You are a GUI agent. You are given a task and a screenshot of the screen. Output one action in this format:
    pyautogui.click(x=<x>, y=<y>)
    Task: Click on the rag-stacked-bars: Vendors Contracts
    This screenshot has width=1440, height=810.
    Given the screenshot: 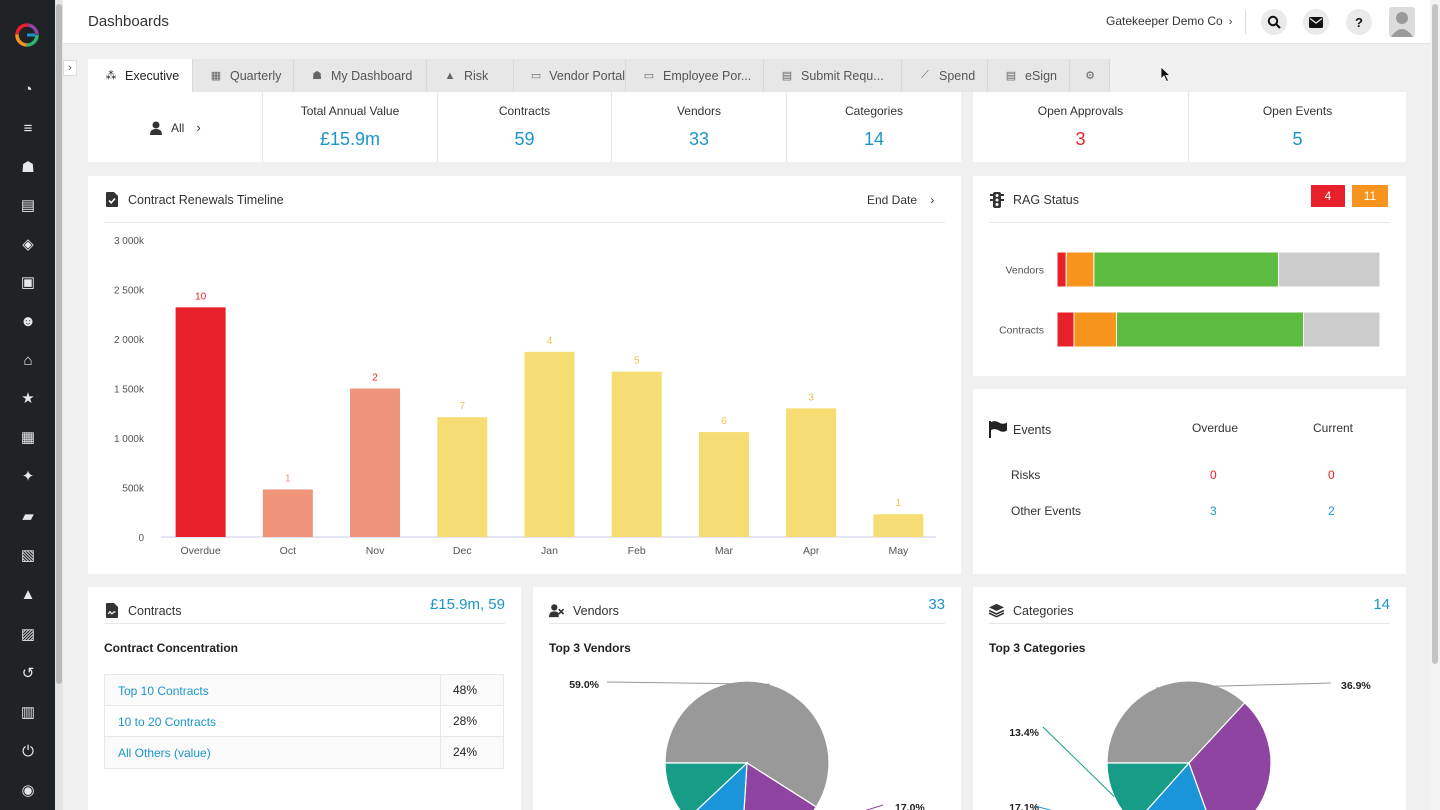 What is the action you would take?
    pyautogui.click(x=1190, y=299)
    